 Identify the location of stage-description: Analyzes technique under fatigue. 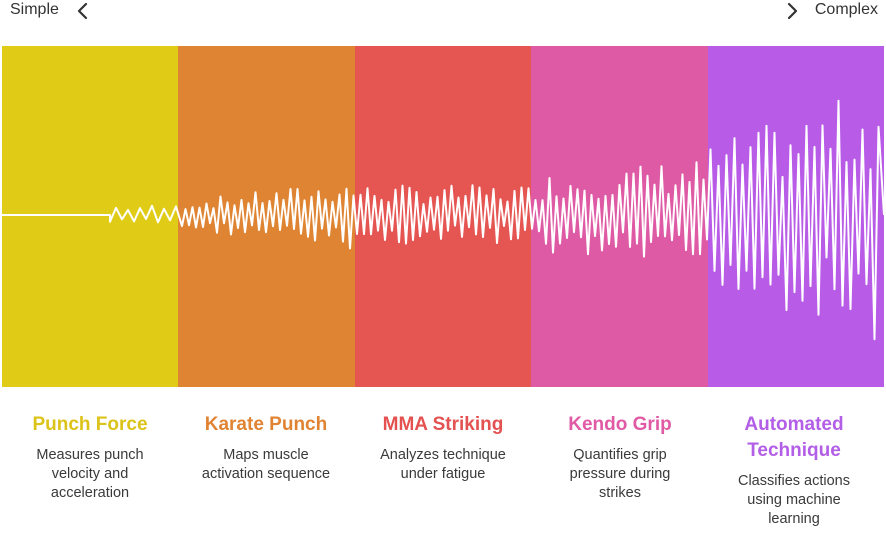
(443, 464).